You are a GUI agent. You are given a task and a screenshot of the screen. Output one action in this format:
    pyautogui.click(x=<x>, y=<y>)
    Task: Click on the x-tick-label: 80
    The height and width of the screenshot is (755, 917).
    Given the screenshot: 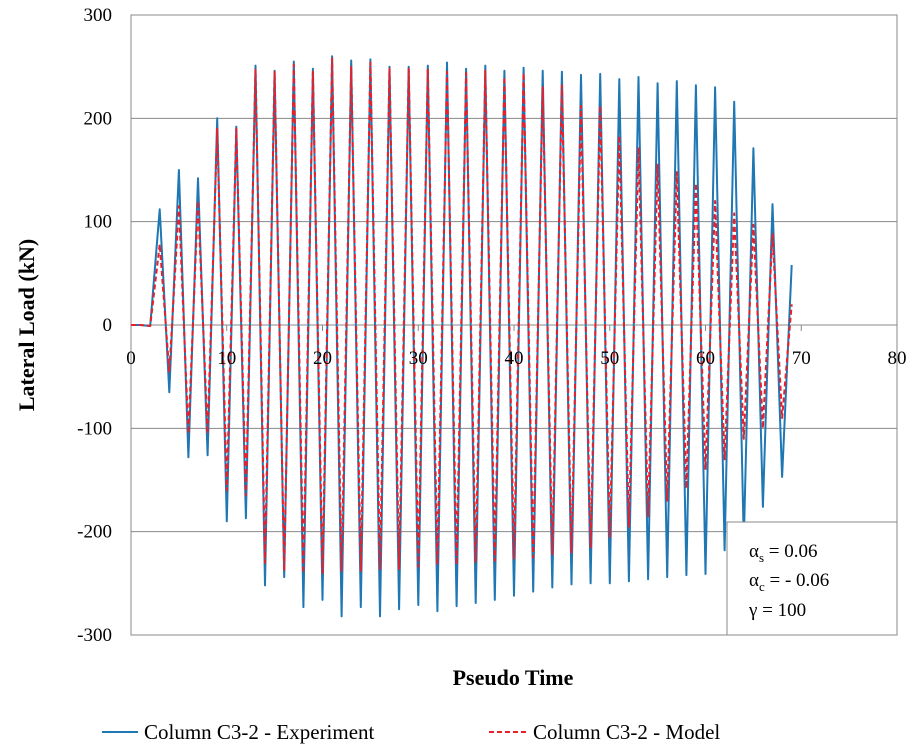 What is the action you would take?
    pyautogui.click(x=897, y=358)
    